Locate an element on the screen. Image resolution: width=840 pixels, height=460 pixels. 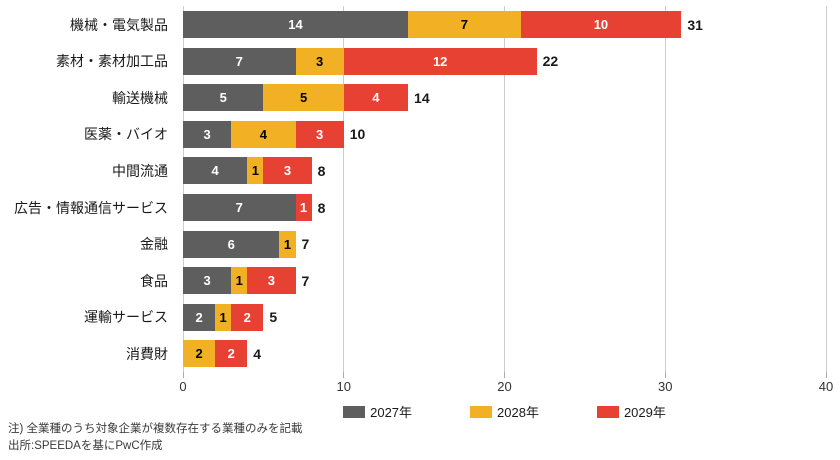
bar-segment: 10 is located at coordinates (601, 24).